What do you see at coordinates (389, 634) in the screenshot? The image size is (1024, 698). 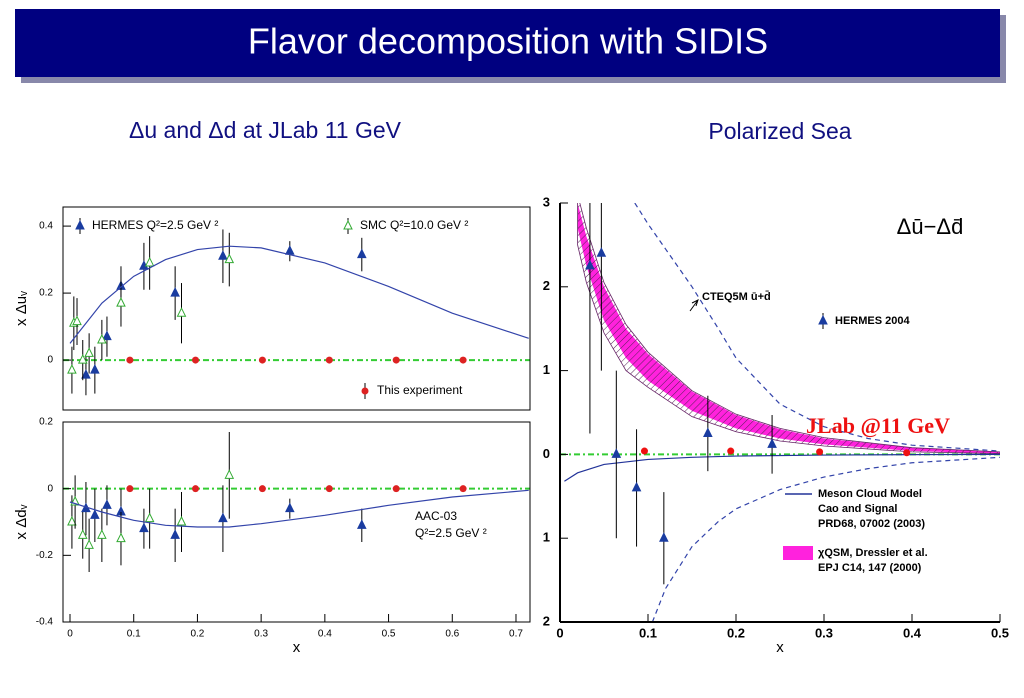 I see `x-tick-label: 0.5` at bounding box center [389, 634].